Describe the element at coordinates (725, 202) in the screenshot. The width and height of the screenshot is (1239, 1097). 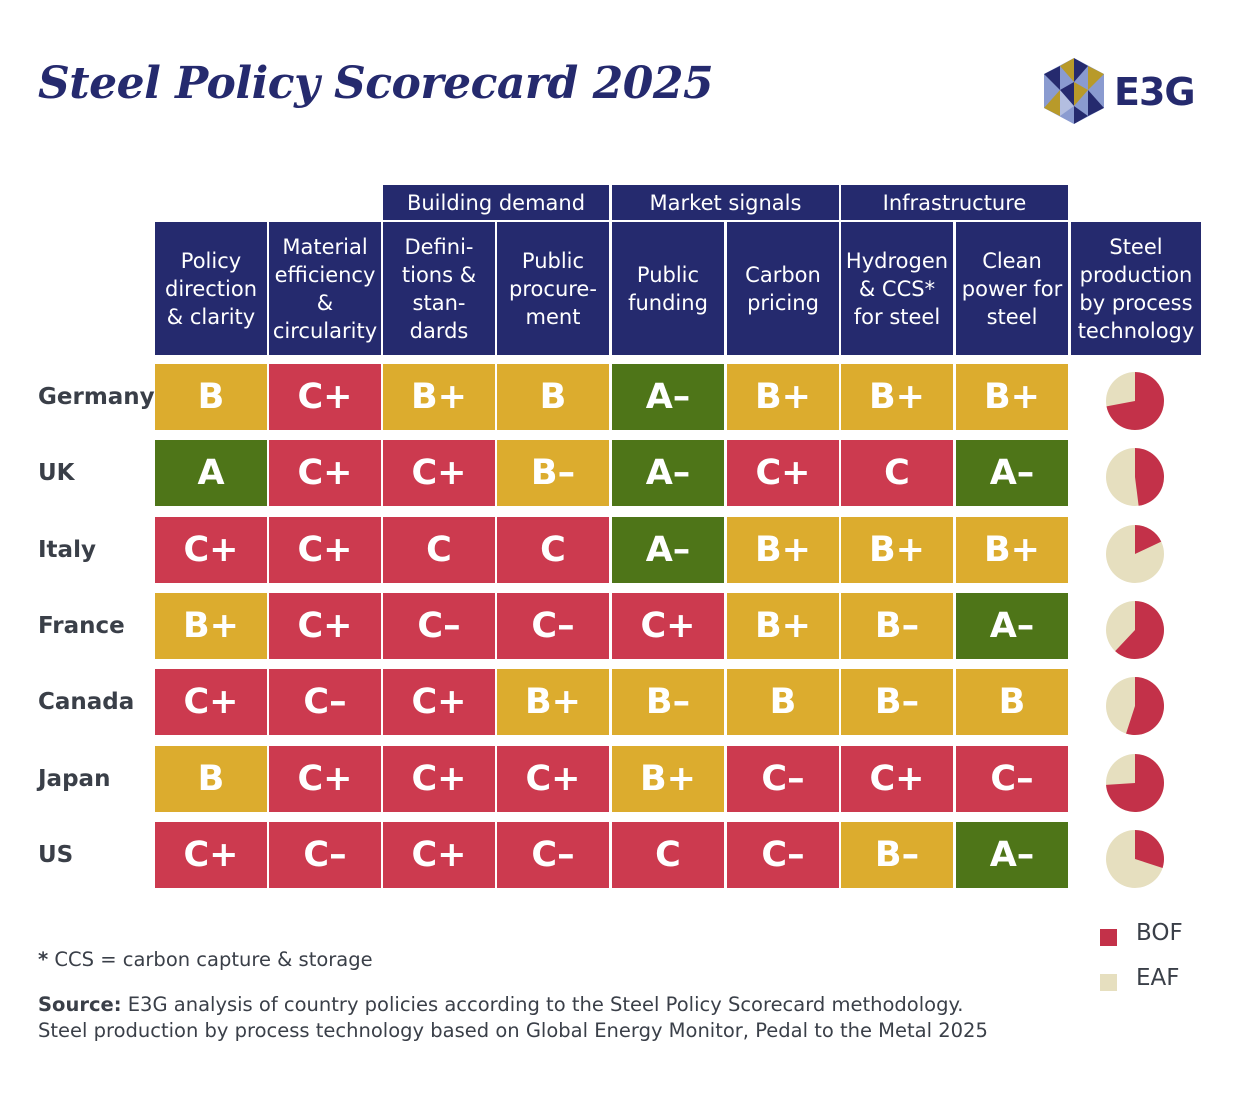
I see `group-header: Market signals` at that location.